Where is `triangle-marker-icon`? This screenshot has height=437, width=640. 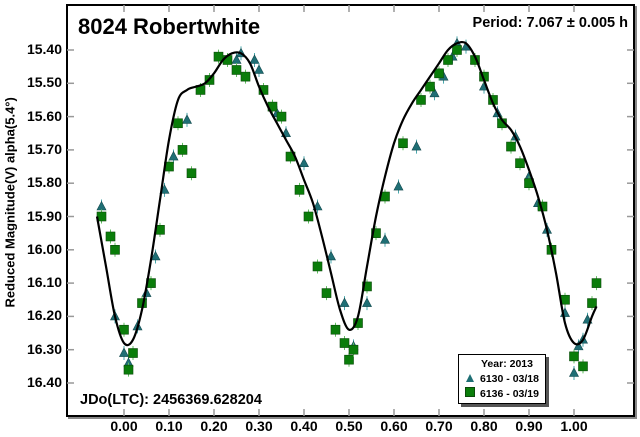
triangle-marker-icon is located at coordinates (469, 378).